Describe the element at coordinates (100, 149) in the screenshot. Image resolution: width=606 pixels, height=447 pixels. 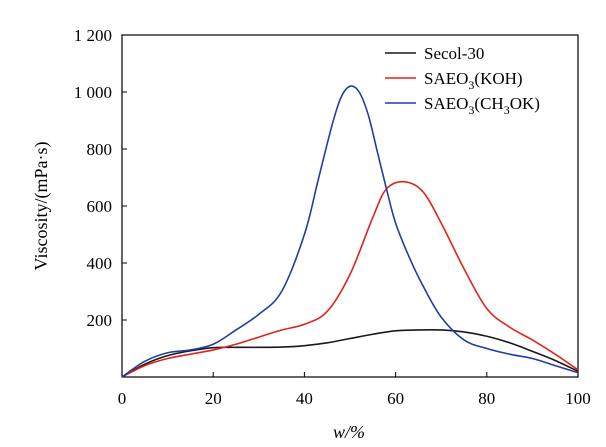
I see `y-tick-label: 800` at that location.